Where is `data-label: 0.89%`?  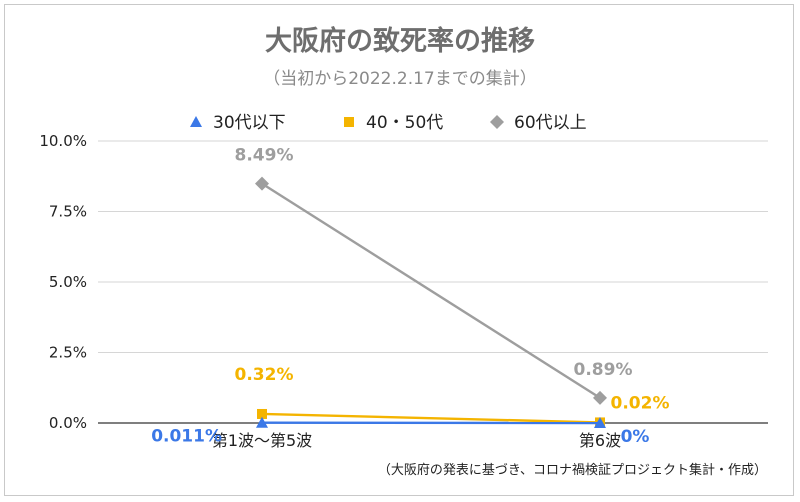
data-label: 0.89% is located at coordinates (603, 370).